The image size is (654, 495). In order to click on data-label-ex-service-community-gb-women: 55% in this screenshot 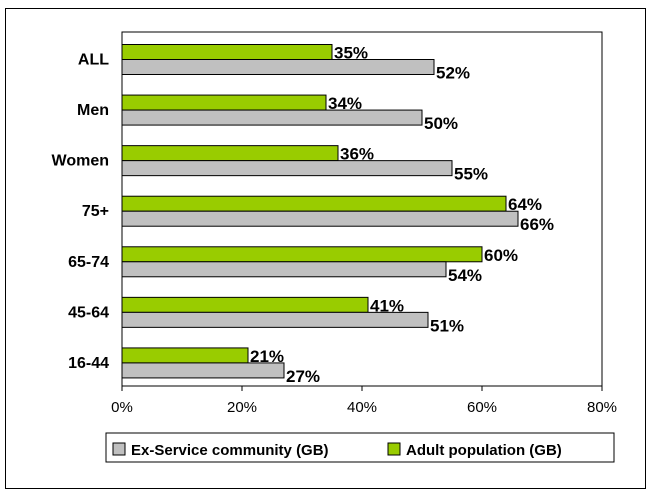, I will do `click(471, 174)`.